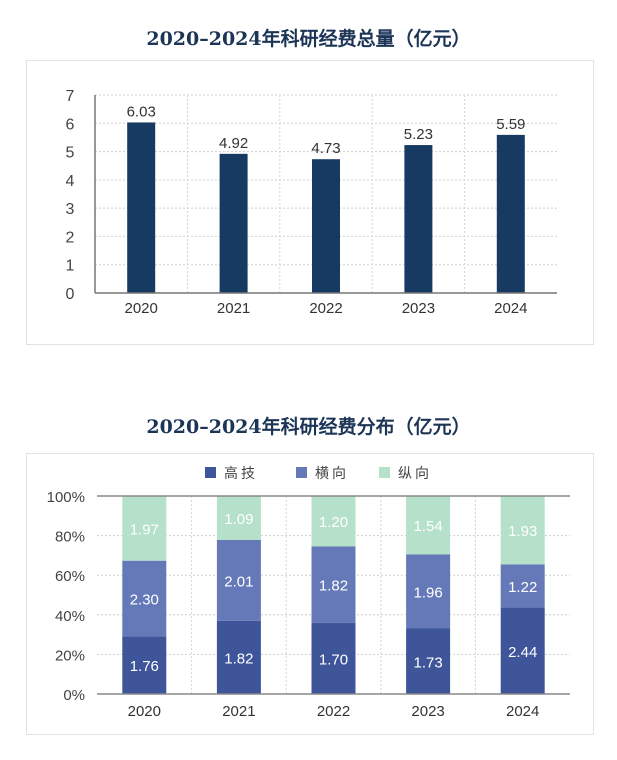  Describe the element at coordinates (70, 616) in the screenshot. I see `y-tick-label: 40%` at that location.